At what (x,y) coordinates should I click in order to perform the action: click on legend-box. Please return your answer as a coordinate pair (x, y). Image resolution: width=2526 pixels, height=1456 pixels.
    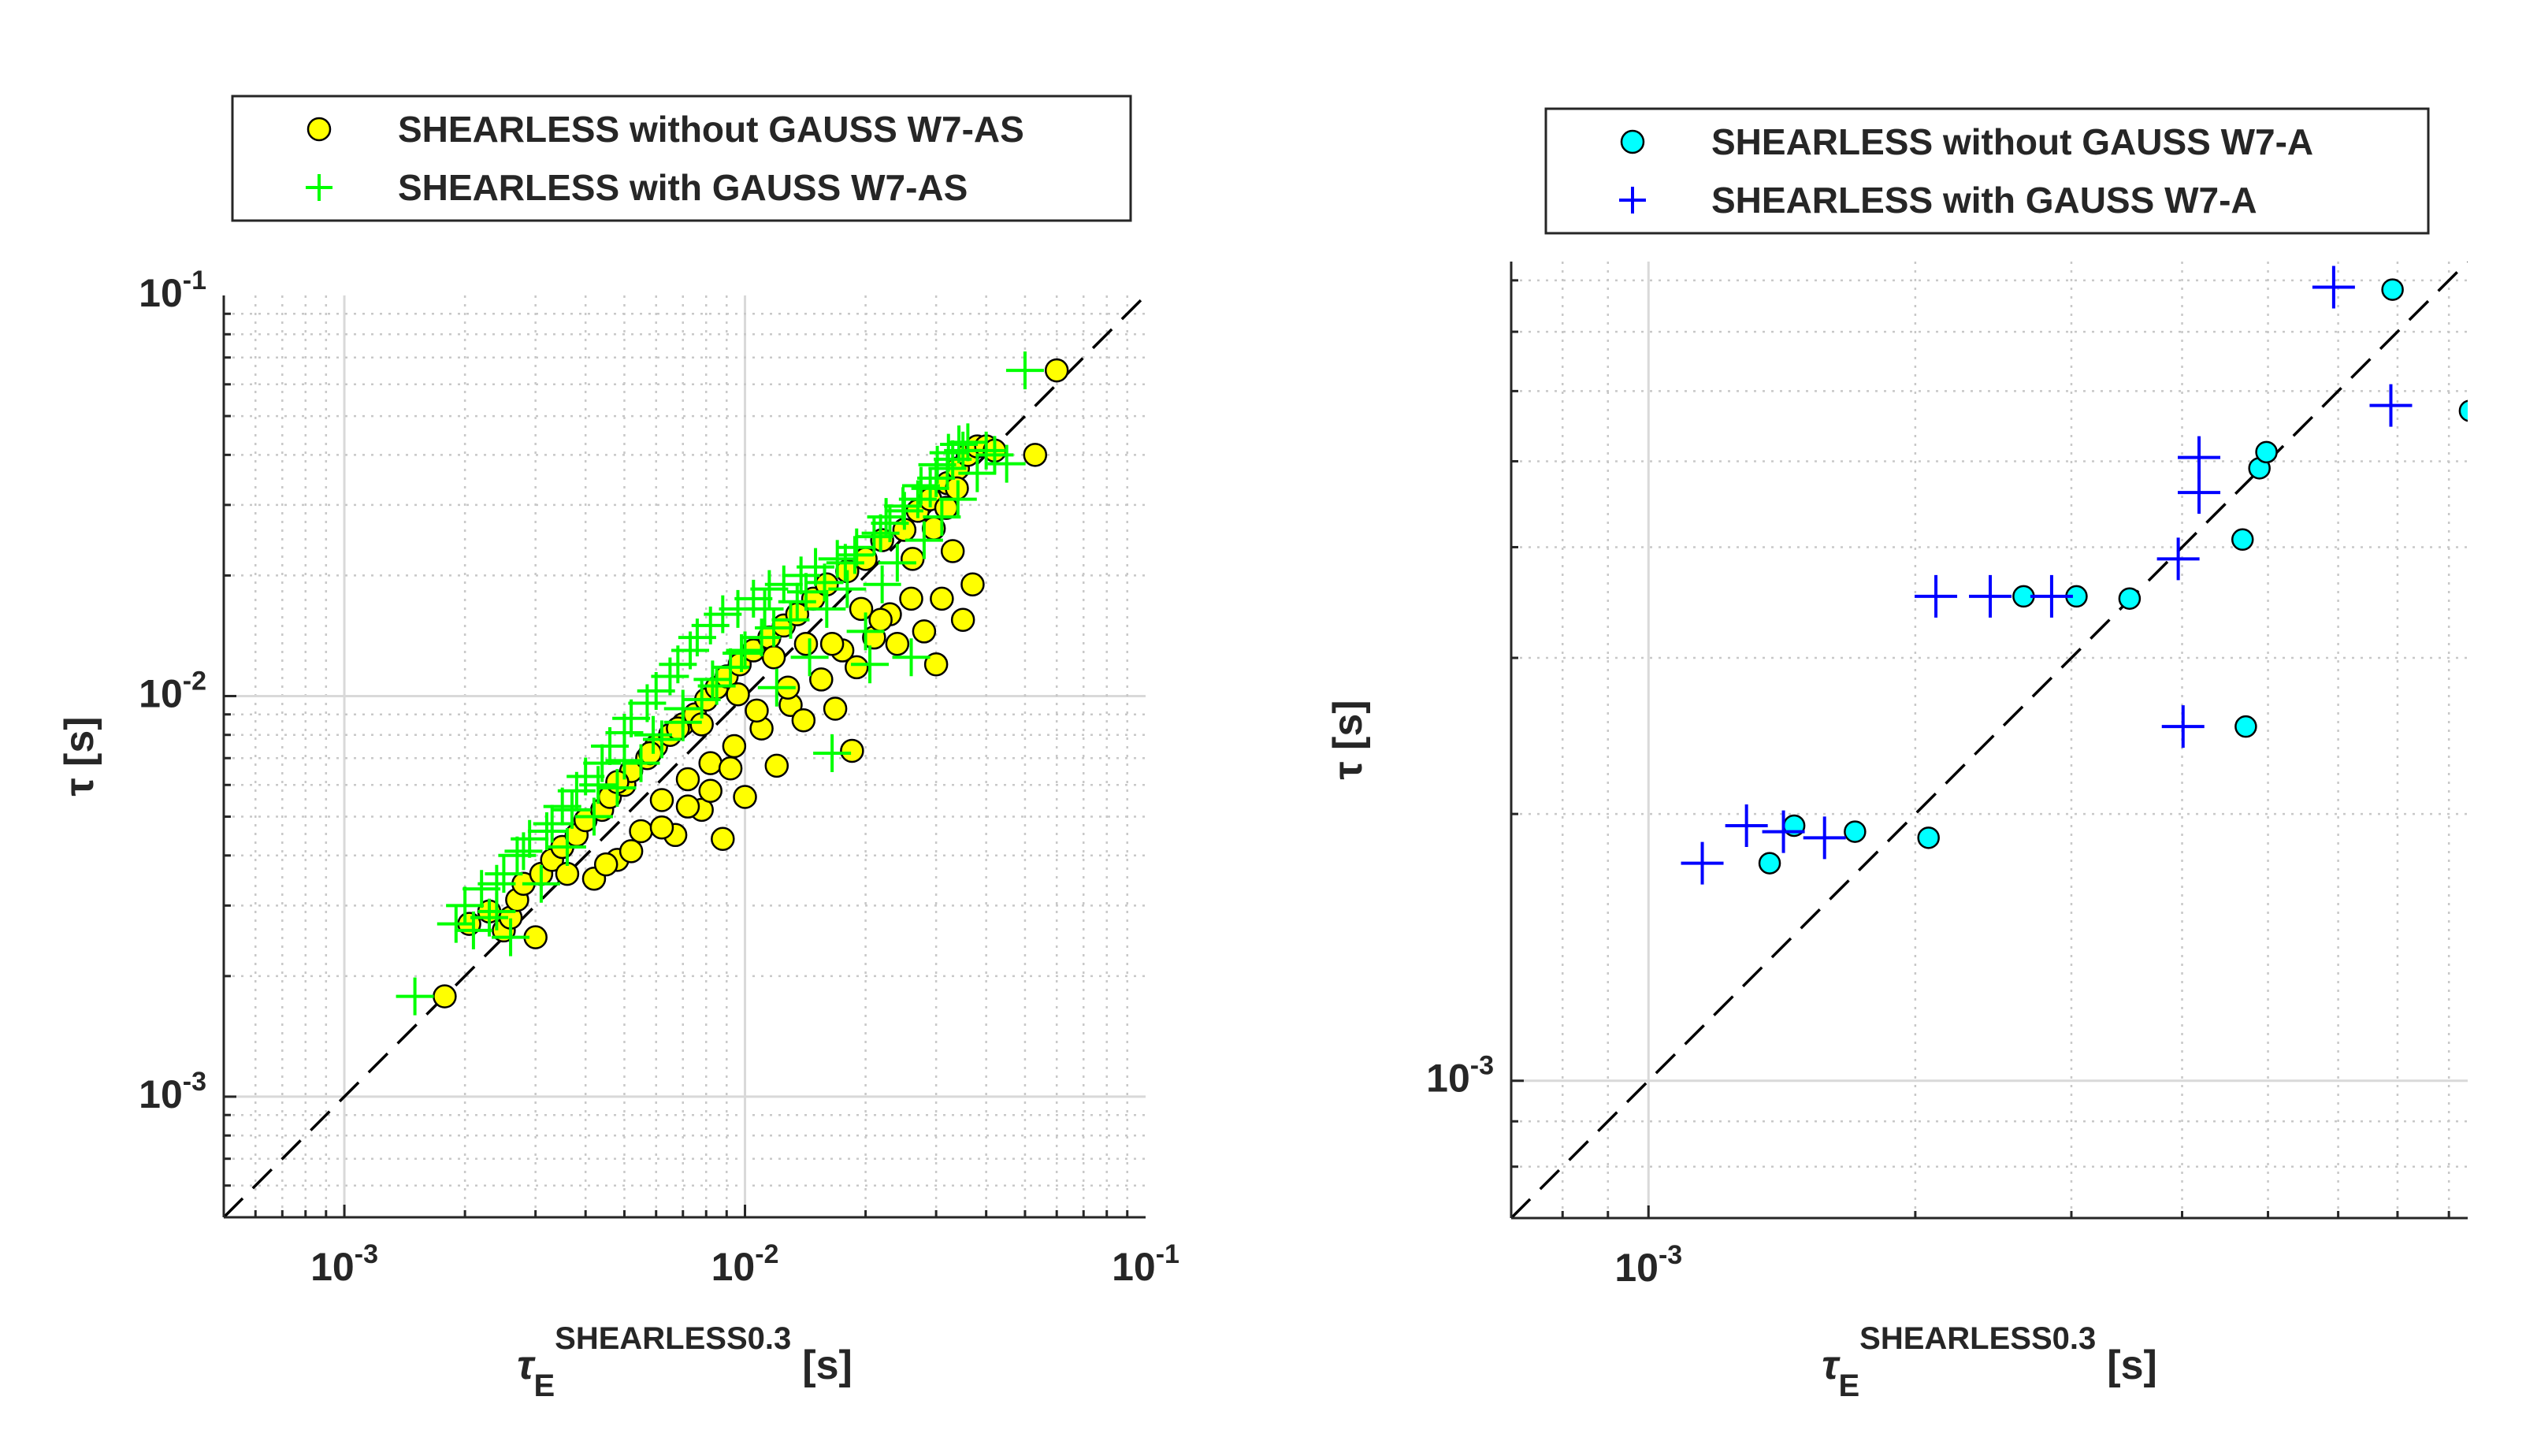
    Looking at the image, I should click on (1987, 171).